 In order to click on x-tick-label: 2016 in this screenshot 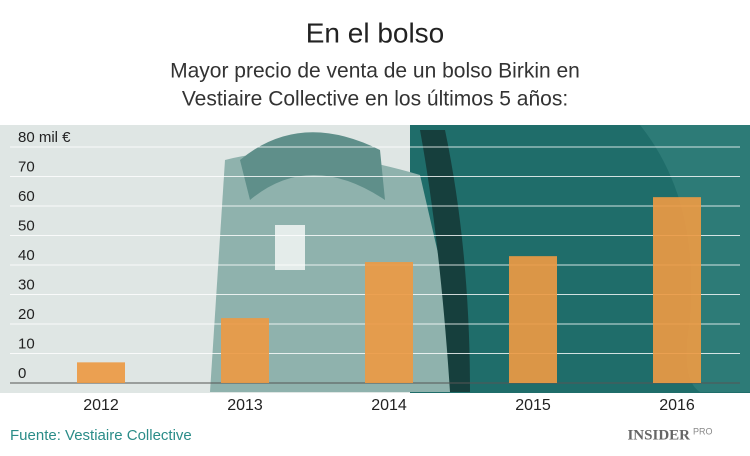, I will do `click(677, 405)`.